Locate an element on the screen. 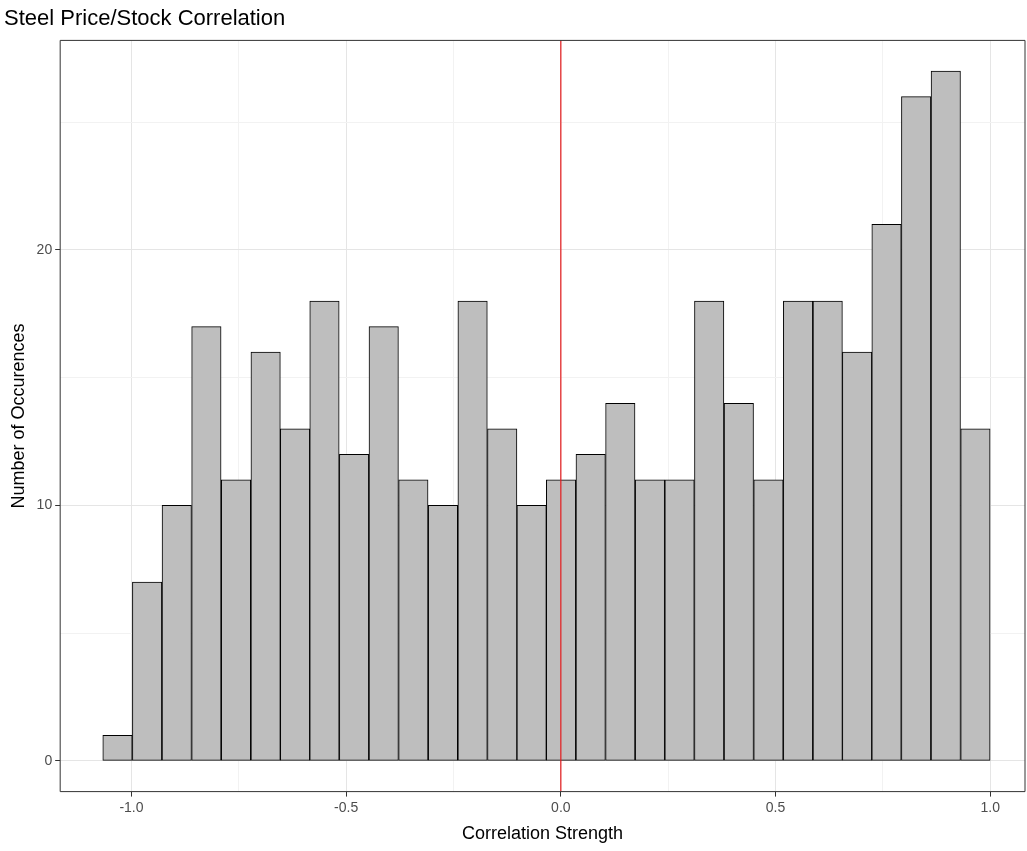 The height and width of the screenshot is (851, 1027). y-tick-label: 0 is located at coordinates (48, 759).